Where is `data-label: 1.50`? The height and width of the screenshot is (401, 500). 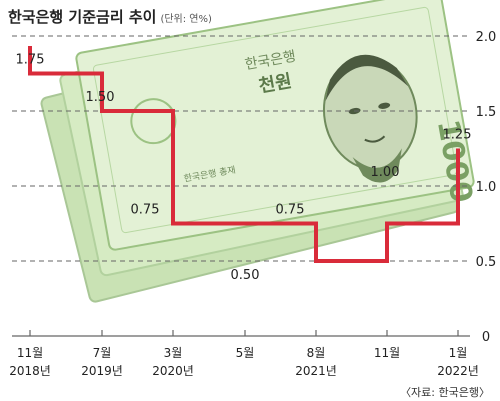
data-label: 1.50 is located at coordinates (100, 97).